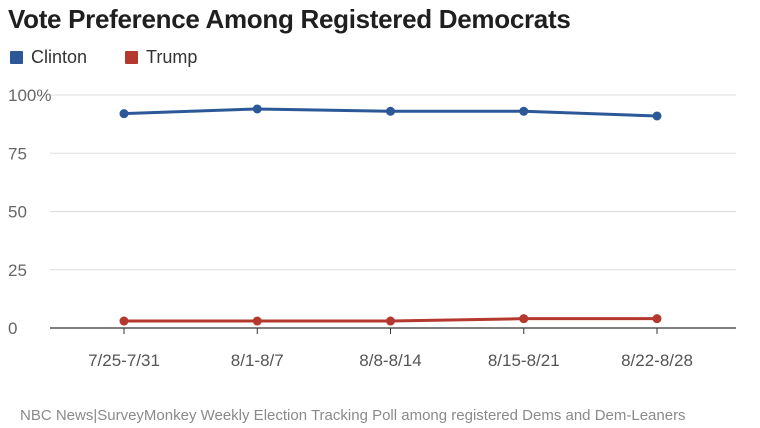  What do you see at coordinates (657, 360) in the screenshot?
I see `x-tick-label-4: 8/22-8/28` at bounding box center [657, 360].